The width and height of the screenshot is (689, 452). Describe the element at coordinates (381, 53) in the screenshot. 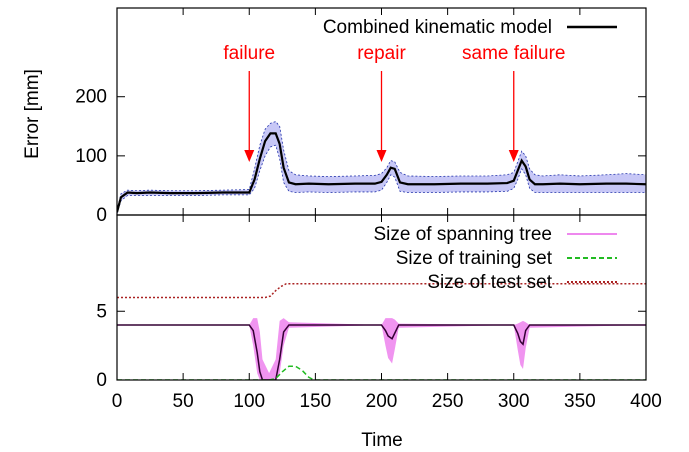

I see `annotation-label: repair` at that location.